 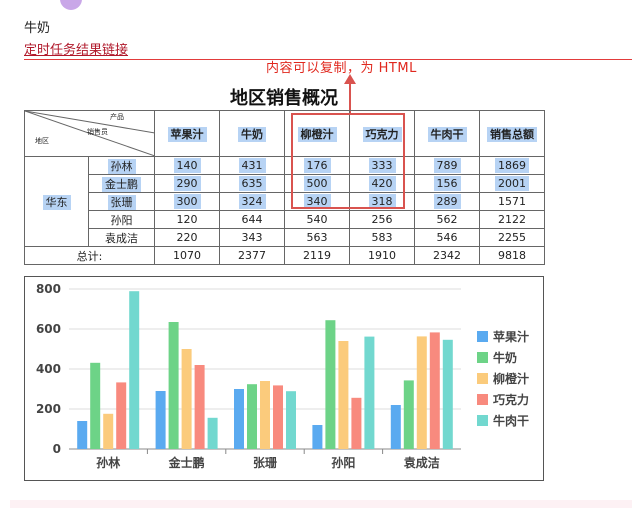 I want to click on corner-header-cell: 产品 销售员 地区, so click(x=89, y=133).